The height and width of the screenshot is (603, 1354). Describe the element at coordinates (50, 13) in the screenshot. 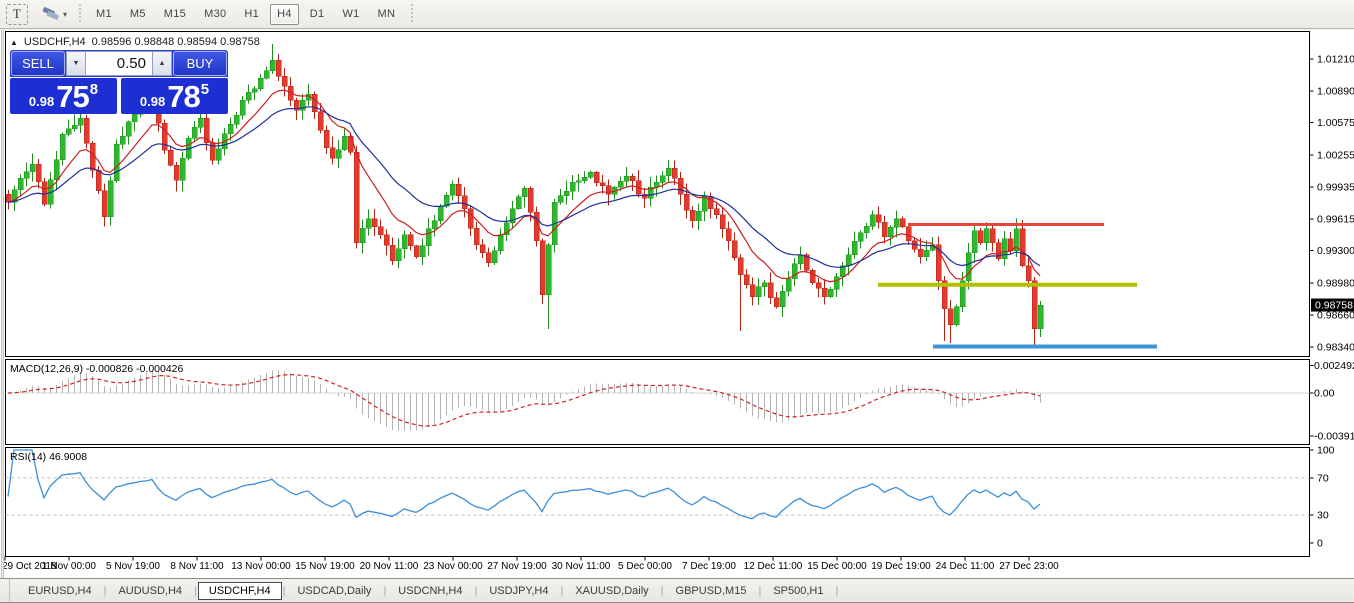

I see `crayons-icon` at that location.